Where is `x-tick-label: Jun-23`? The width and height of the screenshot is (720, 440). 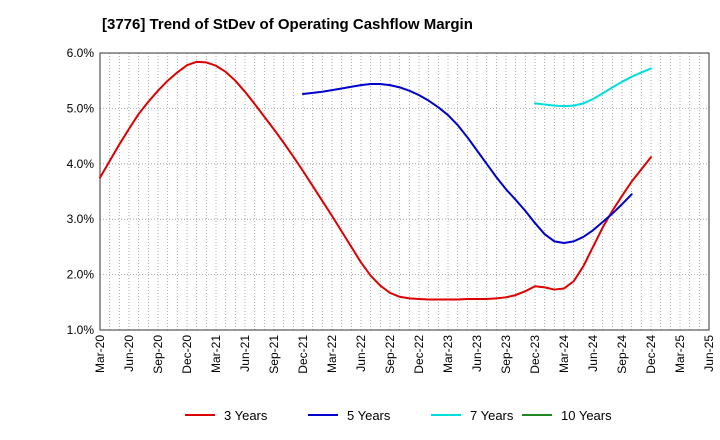
x-tick-label: Jun-23 is located at coordinates (477, 353).